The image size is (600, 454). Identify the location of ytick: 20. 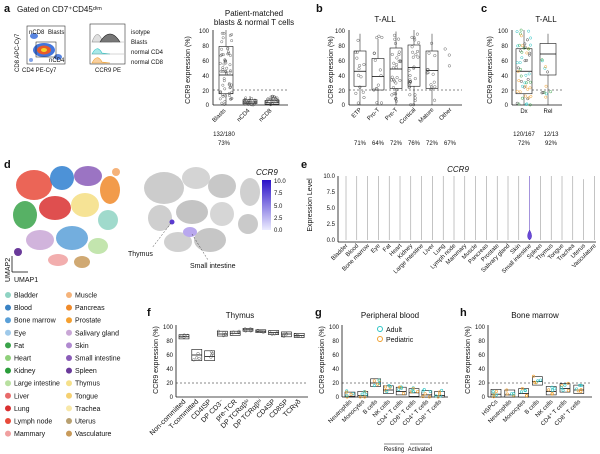
(481, 384).